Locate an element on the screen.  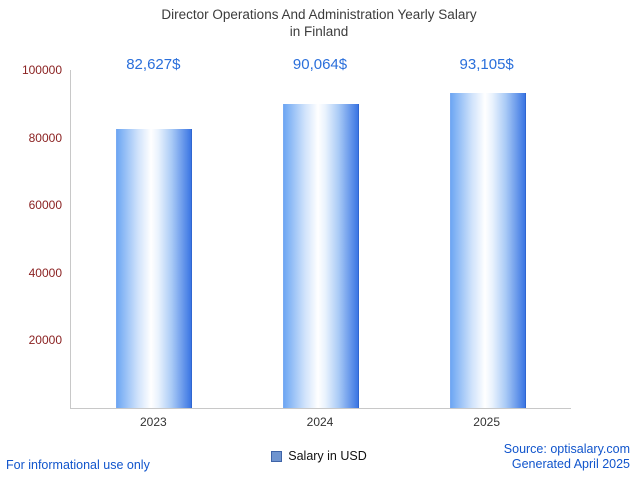
y-tick-label: 40000 is located at coordinates (45, 272).